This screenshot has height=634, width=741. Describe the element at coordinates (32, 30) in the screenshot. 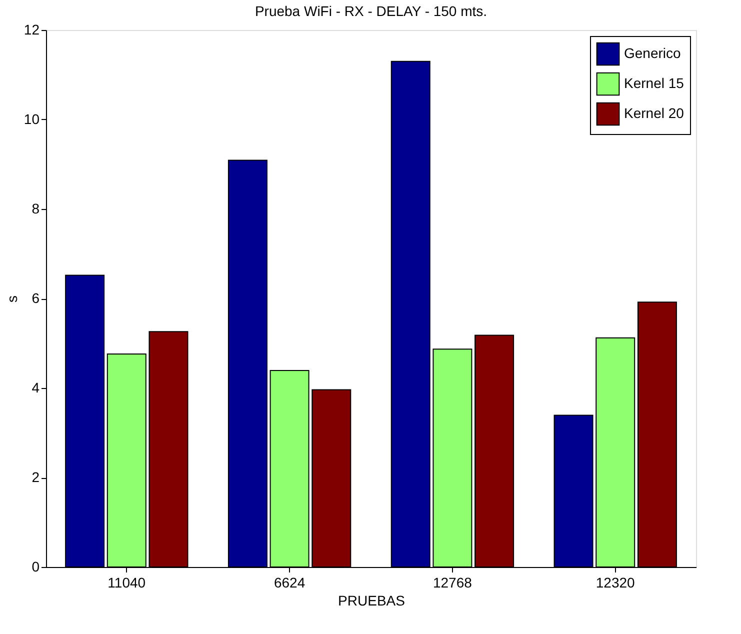

I see `y-tick-label: 12` at that location.